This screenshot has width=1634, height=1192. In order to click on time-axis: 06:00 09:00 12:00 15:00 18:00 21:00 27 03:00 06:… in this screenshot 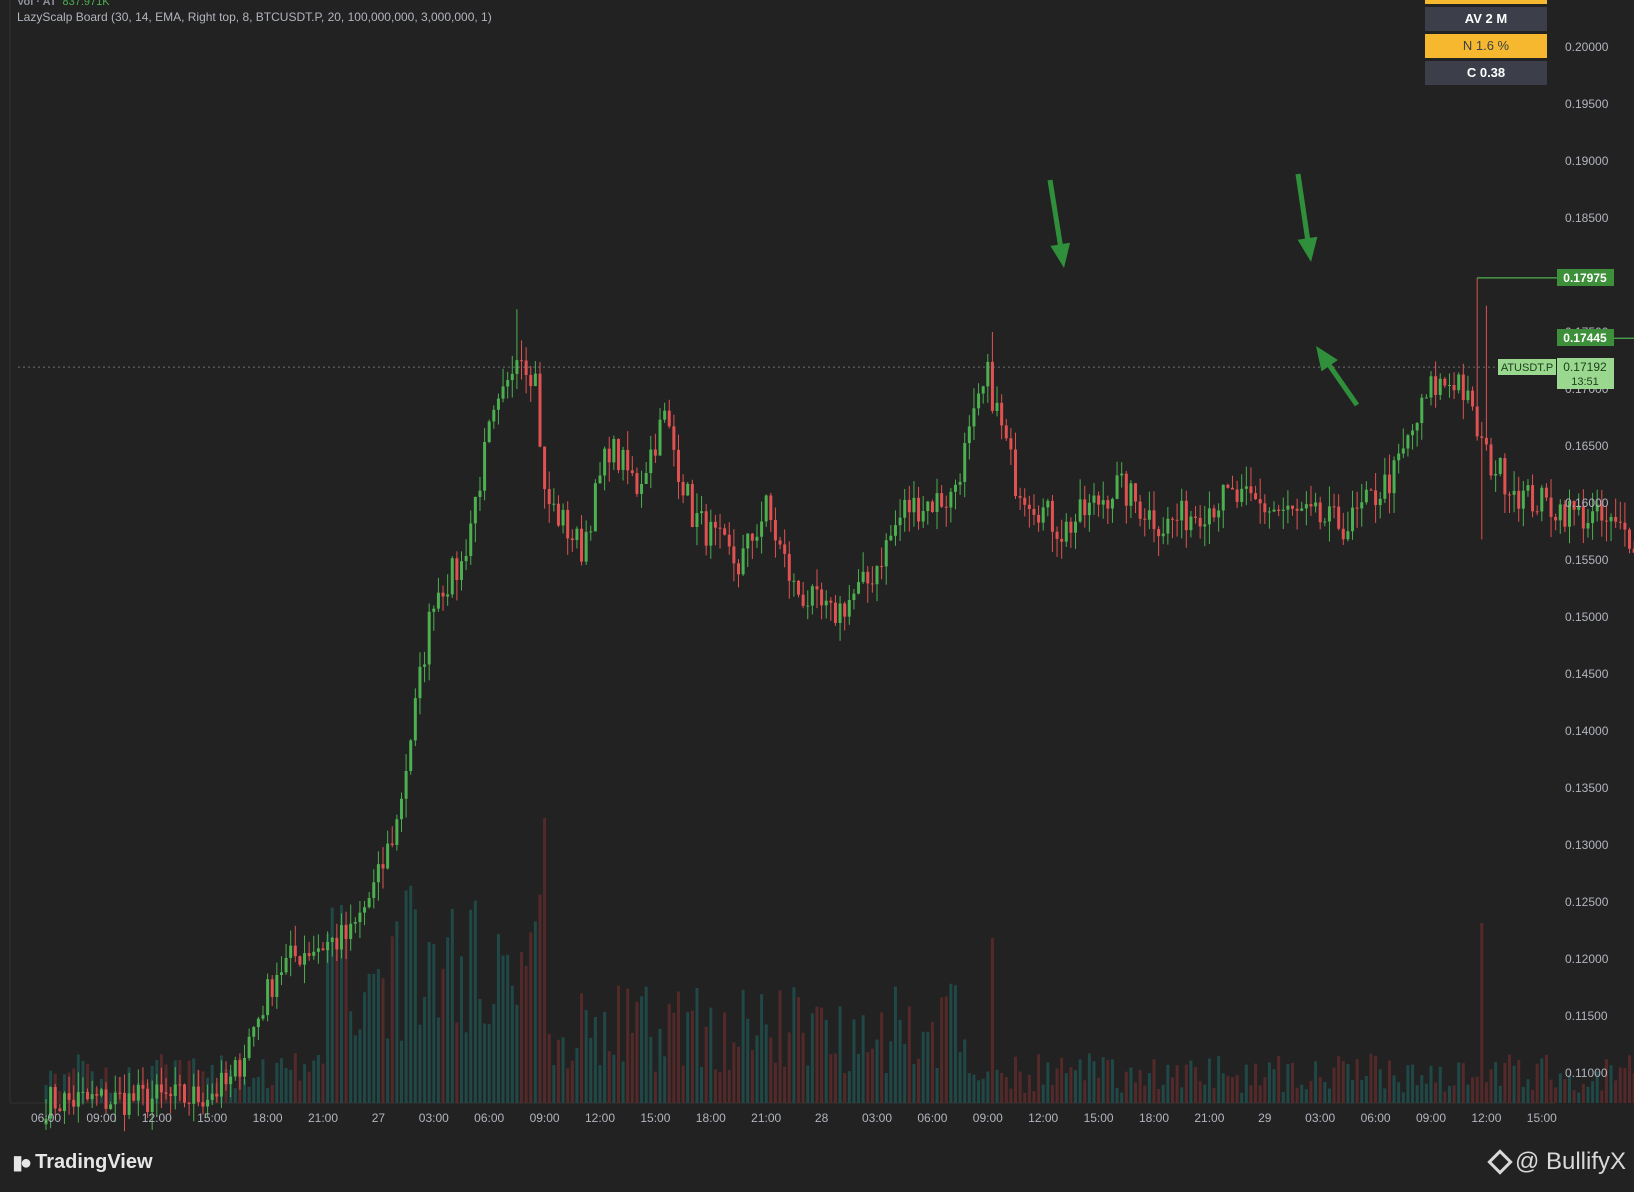, I will do `click(794, 1118)`.